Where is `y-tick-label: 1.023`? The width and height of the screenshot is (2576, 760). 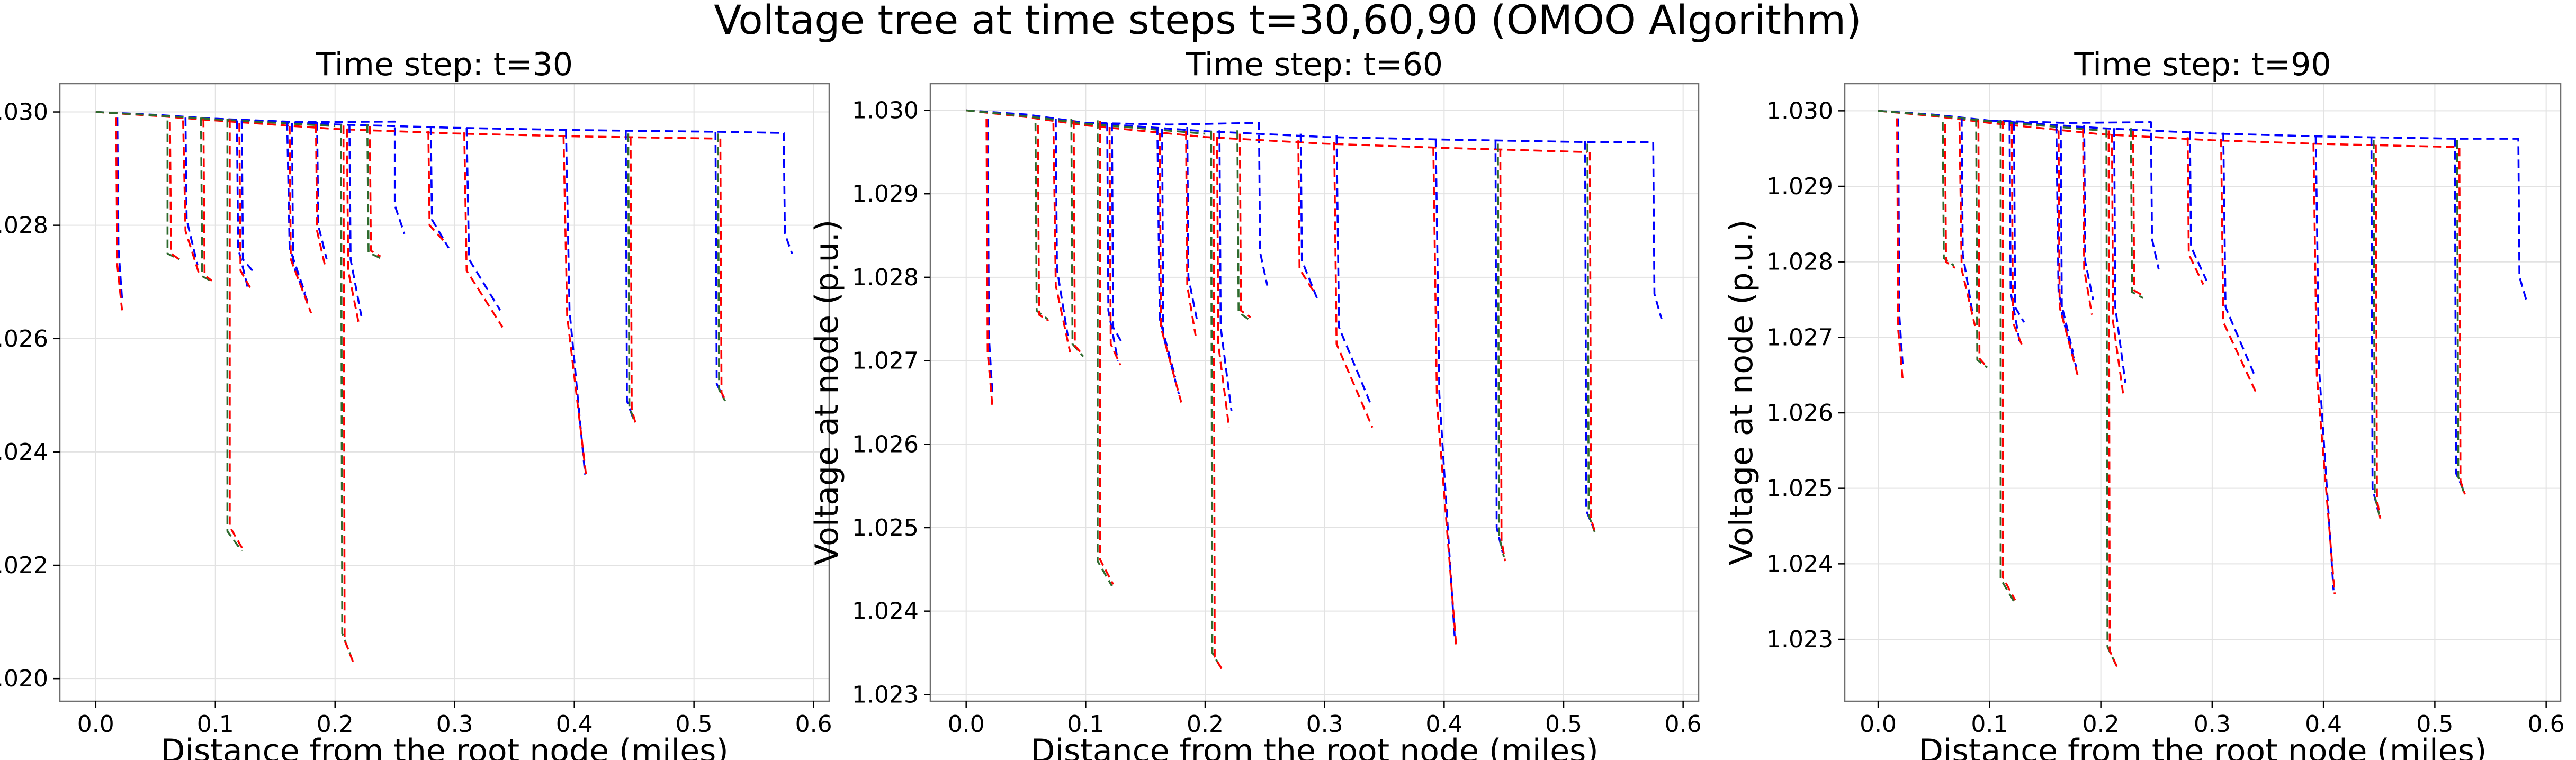 y-tick-label: 1.023 is located at coordinates (885, 695).